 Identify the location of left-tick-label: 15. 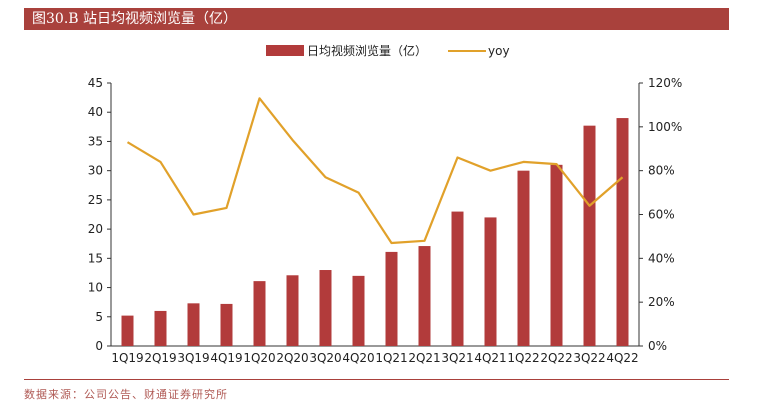
(95, 258).